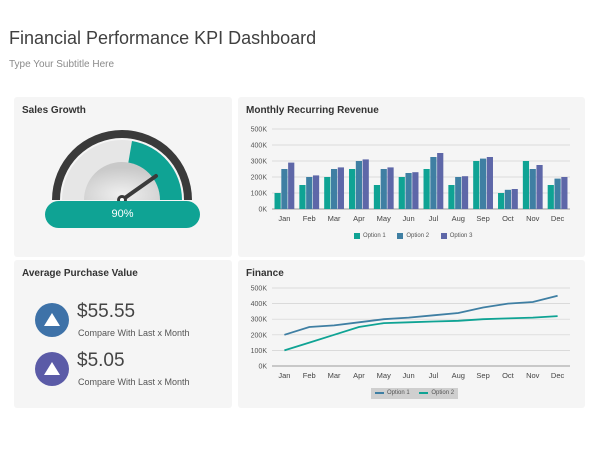  I want to click on x-tick-label: Mar, so click(334, 375).